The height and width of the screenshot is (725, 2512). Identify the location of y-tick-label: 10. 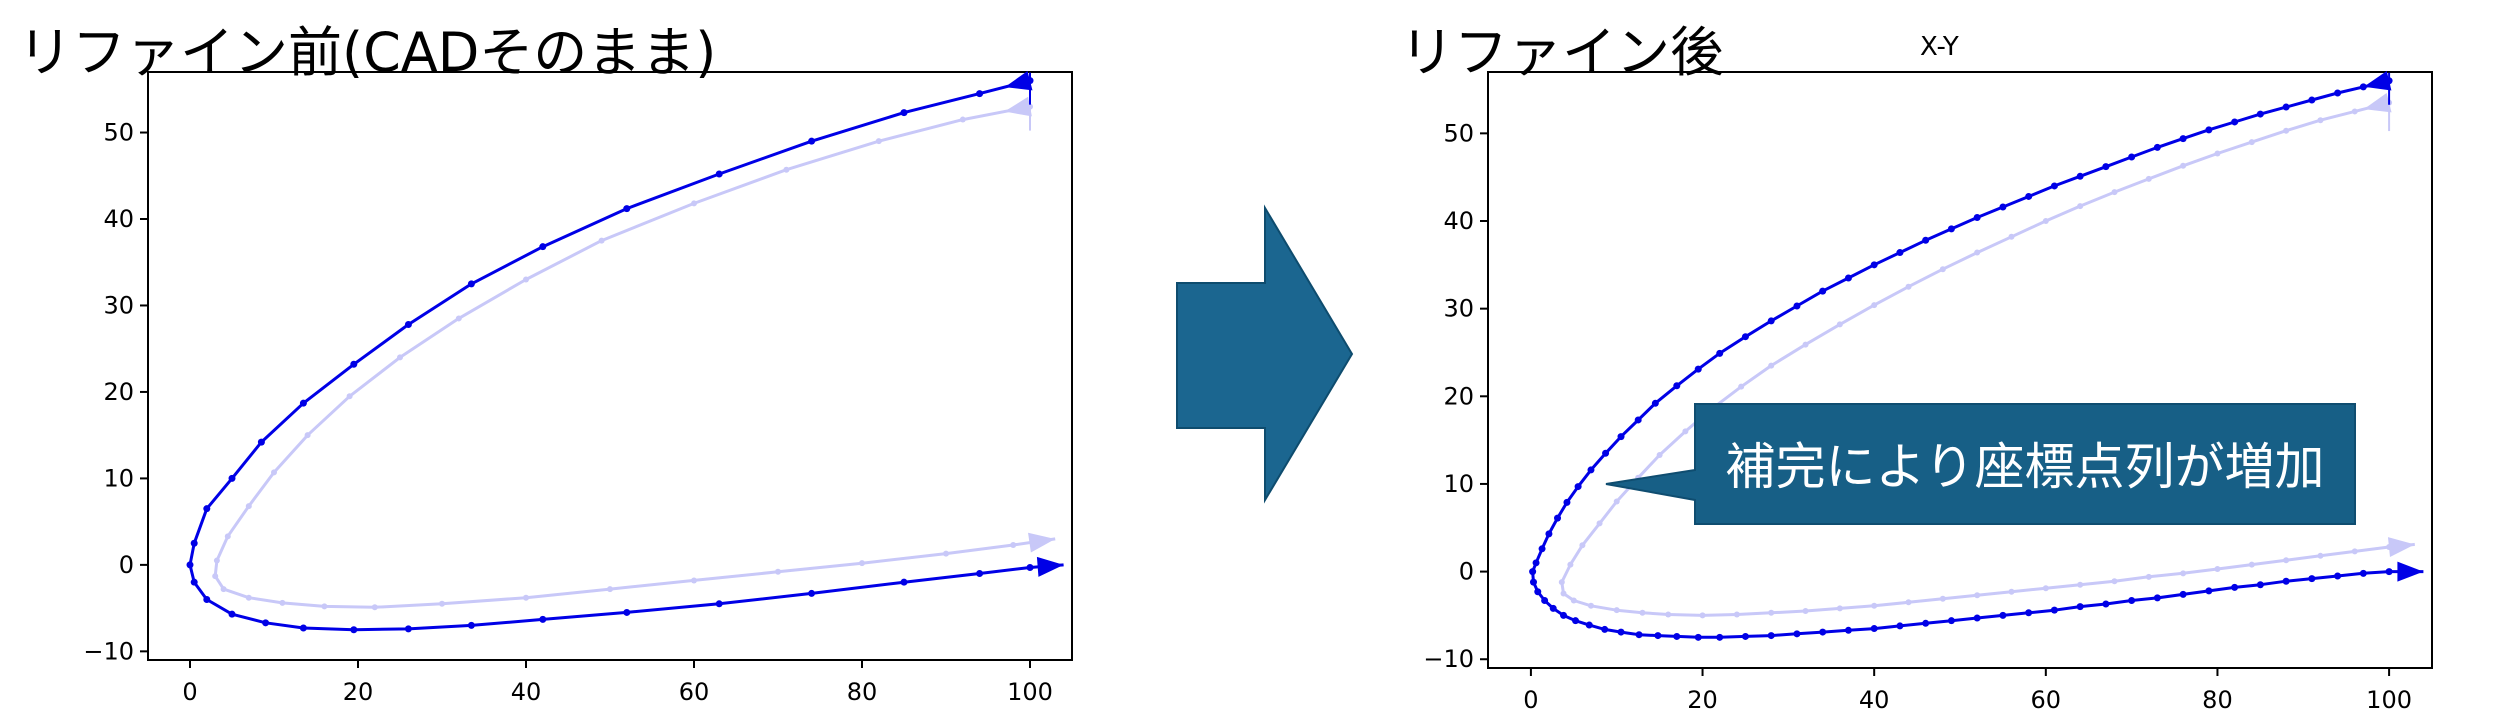
(118, 478).